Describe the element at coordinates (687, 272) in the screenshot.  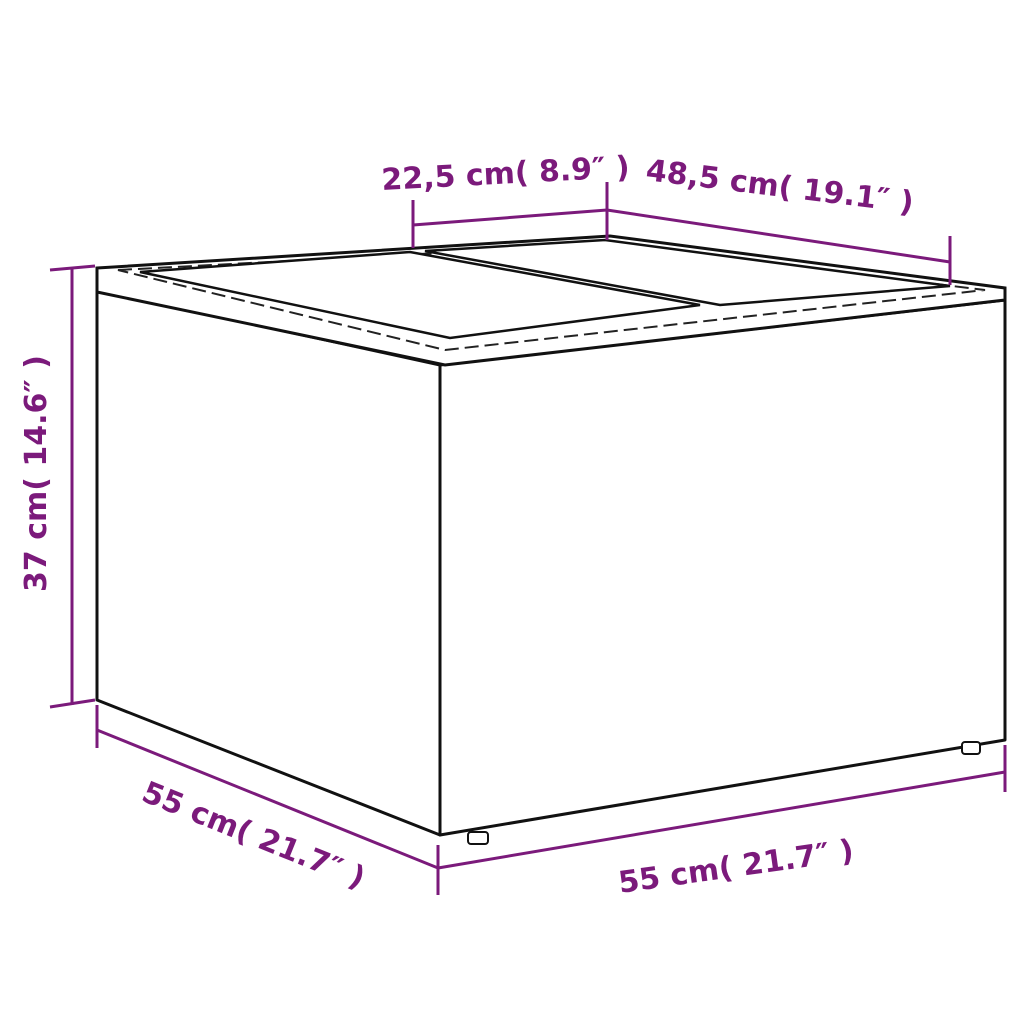
I see `top-panel-right` at that location.